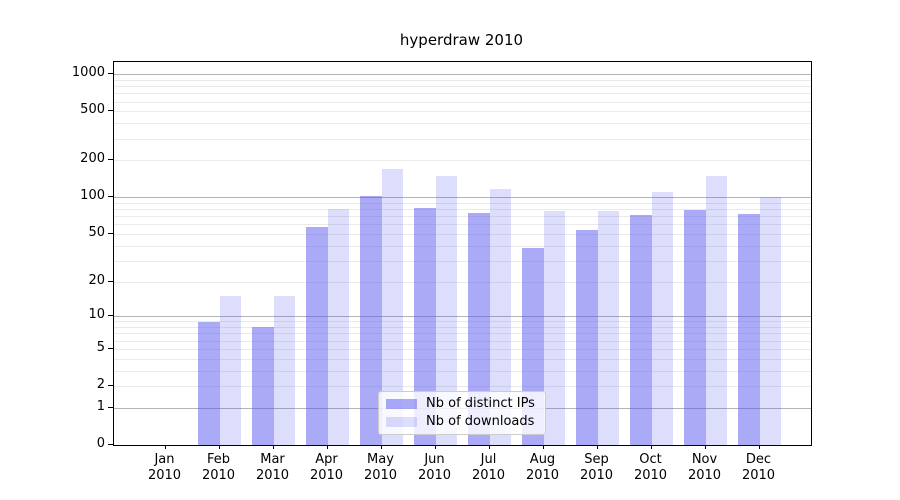  I want to click on bar-distinct-ips-may, so click(371, 320).